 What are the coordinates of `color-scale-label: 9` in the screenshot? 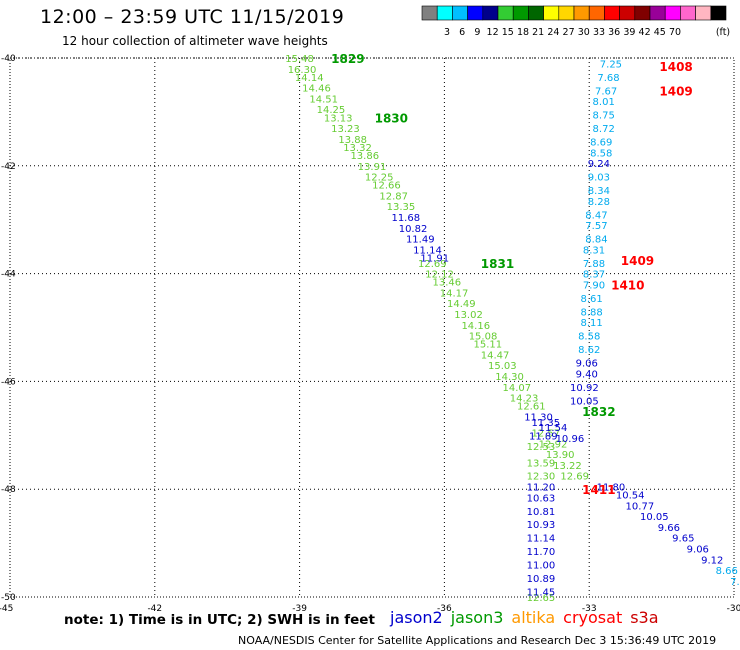 It's located at (477, 32).